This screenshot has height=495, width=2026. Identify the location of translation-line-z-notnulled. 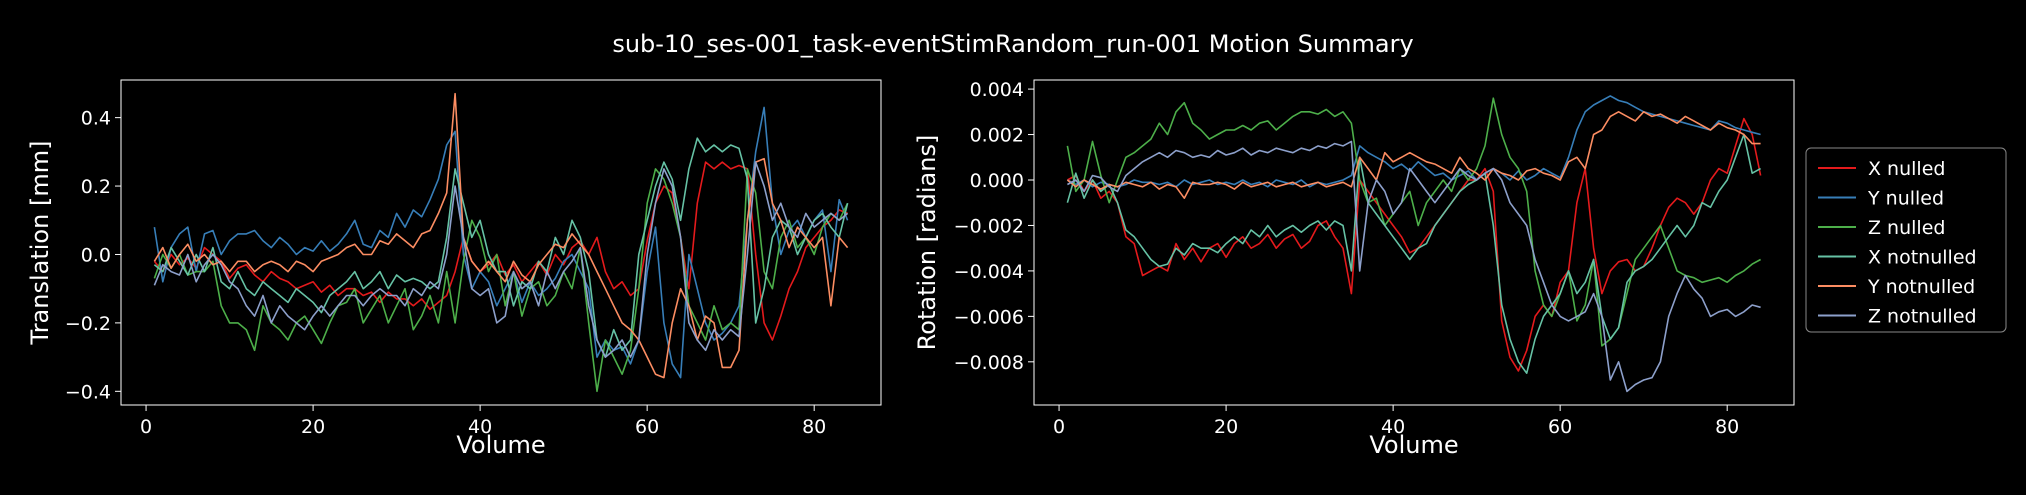
(501, 259).